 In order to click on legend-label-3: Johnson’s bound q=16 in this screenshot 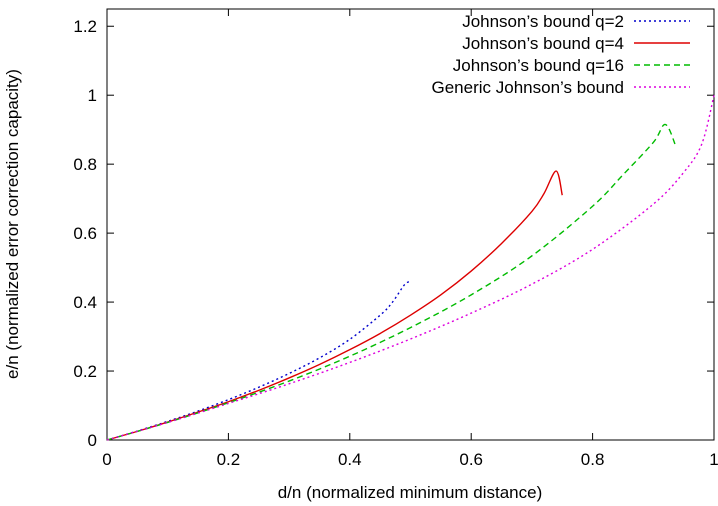, I will do `click(538, 65)`.